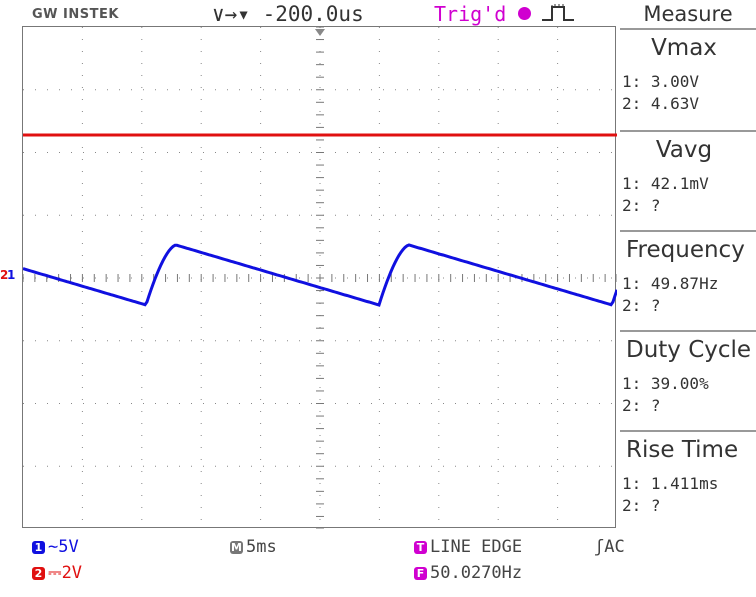 The height and width of the screenshot is (597, 756). Describe the element at coordinates (476, 573) in the screenshot. I see `trigger-frequency: 50.0270Hz` at that location.